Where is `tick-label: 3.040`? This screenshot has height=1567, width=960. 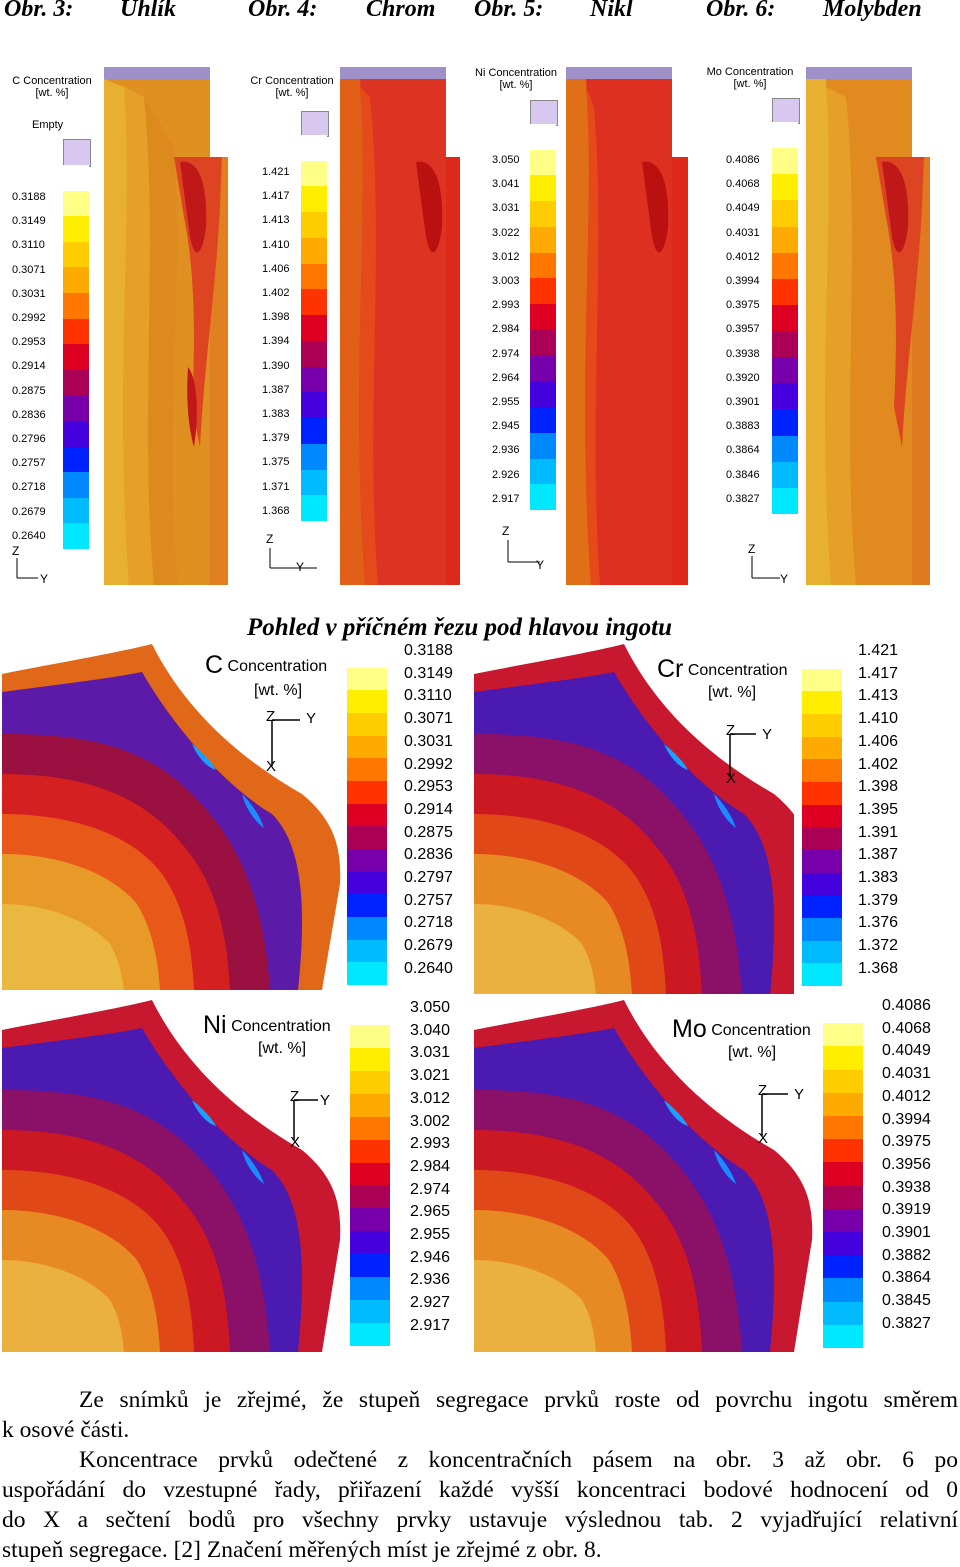 tick-label: 3.040 is located at coordinates (430, 1030).